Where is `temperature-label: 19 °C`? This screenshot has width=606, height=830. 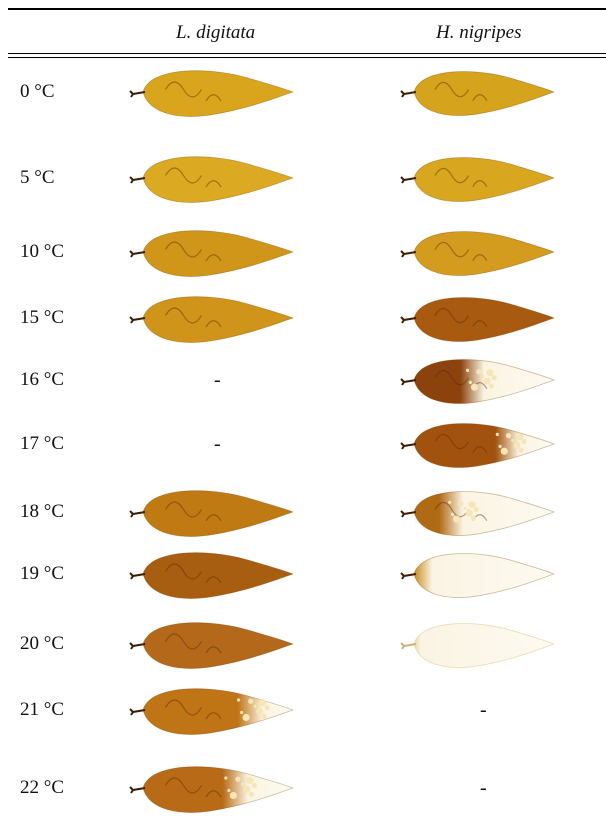
temperature-label: 19 °C is located at coordinates (42, 573).